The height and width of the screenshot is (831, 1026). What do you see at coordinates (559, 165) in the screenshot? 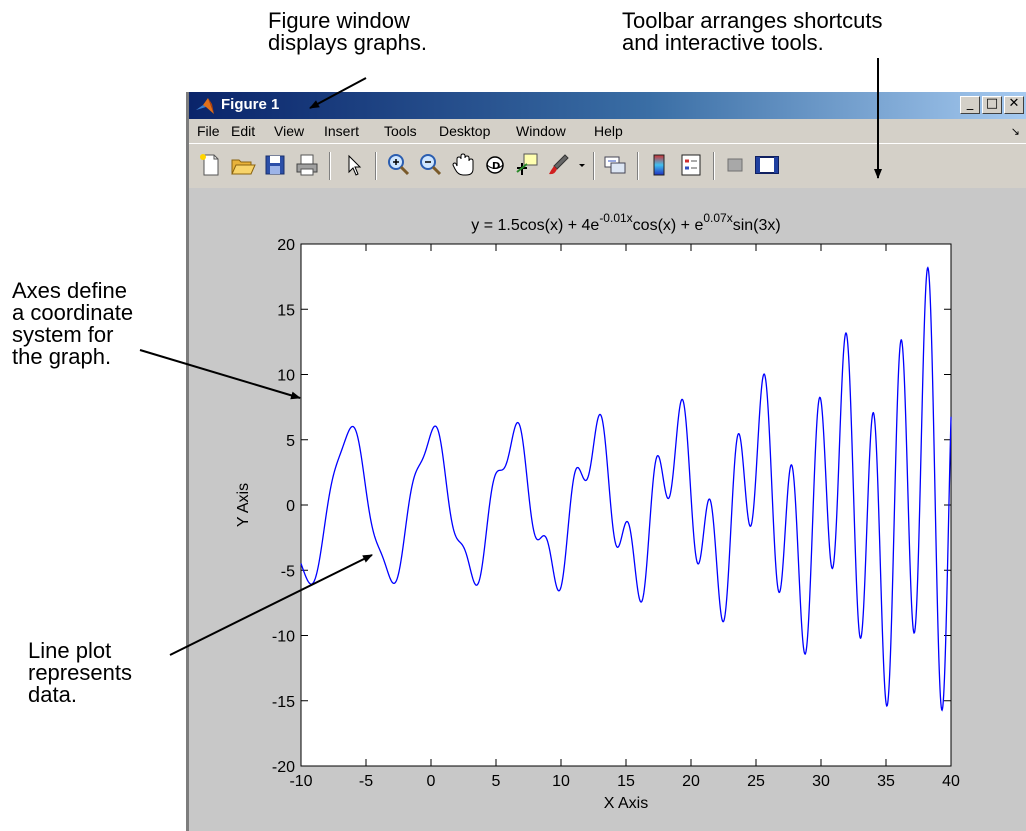
I see `brush-icon` at bounding box center [559, 165].